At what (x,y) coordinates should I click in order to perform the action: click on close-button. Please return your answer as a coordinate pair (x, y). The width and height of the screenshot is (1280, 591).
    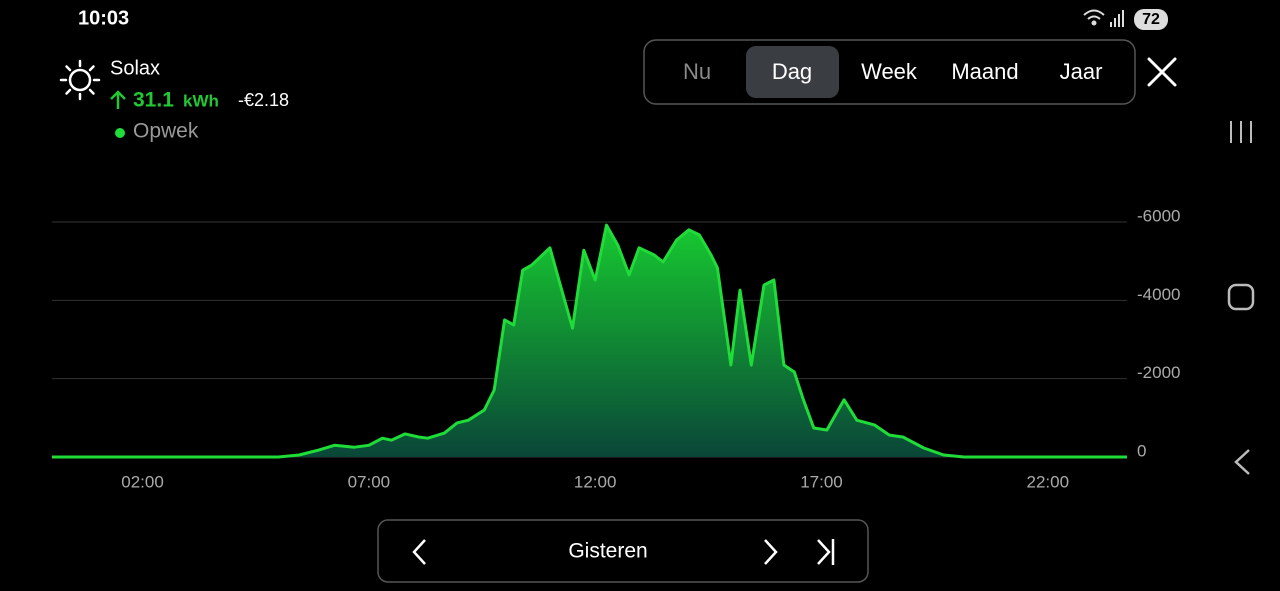
    Looking at the image, I should click on (1162, 72).